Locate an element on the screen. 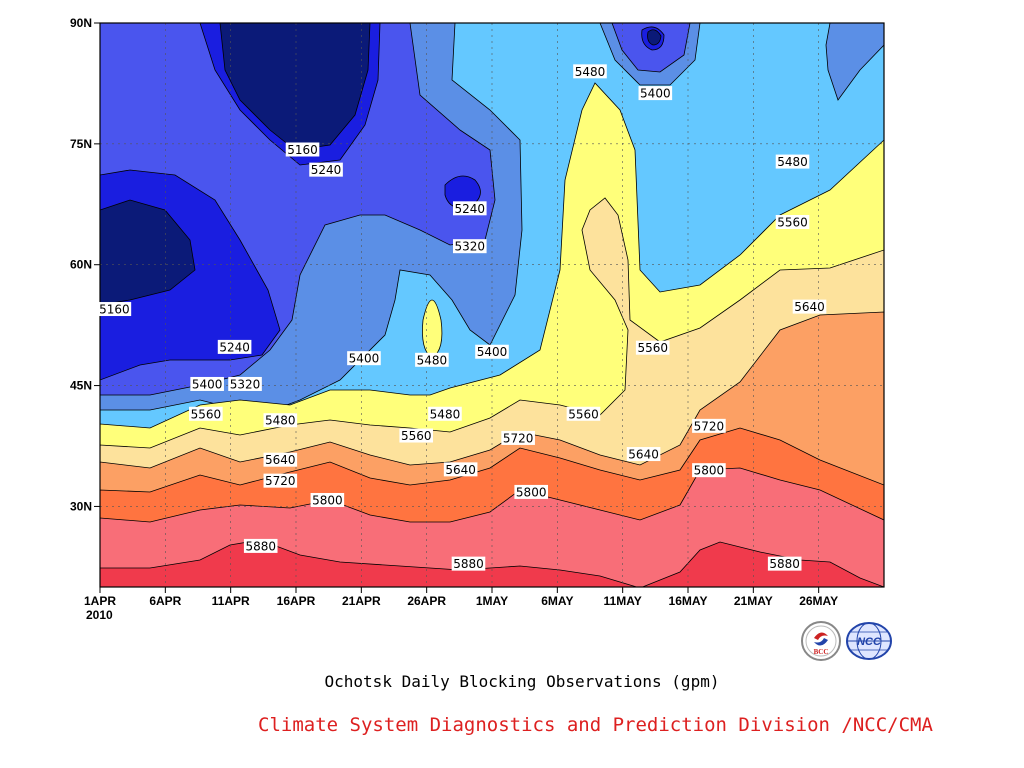  x-tick-label-7: 6MAY is located at coordinates (557, 601).